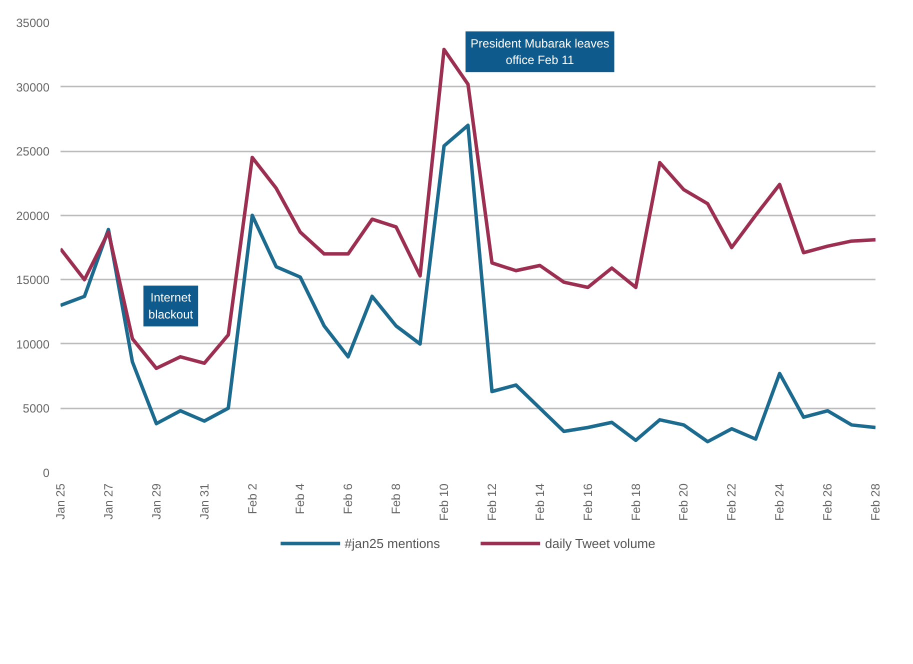 The width and height of the screenshot is (913, 664). What do you see at coordinates (204, 501) in the screenshot?
I see `x-tick-label: Jan 31` at bounding box center [204, 501].